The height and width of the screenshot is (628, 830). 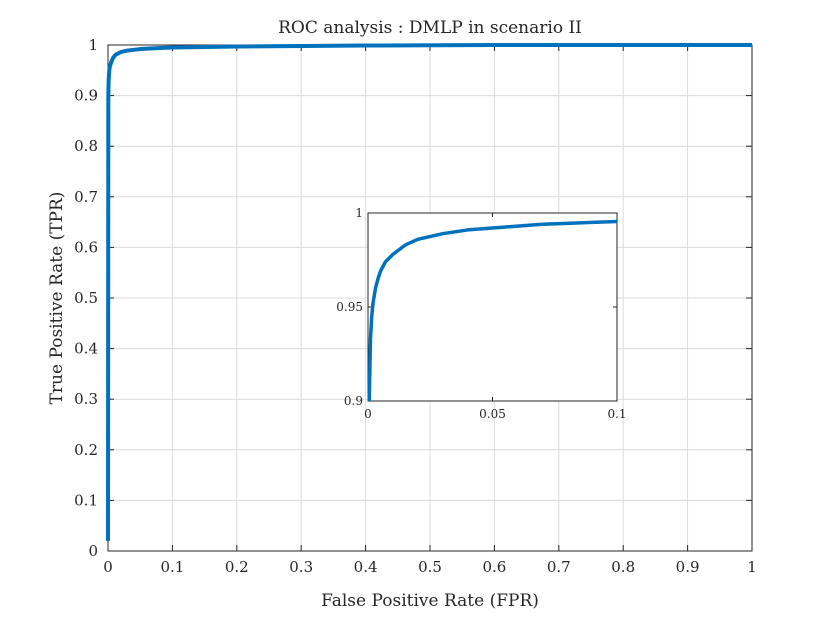 I want to click on inset-plot-frame, so click(x=492, y=307).